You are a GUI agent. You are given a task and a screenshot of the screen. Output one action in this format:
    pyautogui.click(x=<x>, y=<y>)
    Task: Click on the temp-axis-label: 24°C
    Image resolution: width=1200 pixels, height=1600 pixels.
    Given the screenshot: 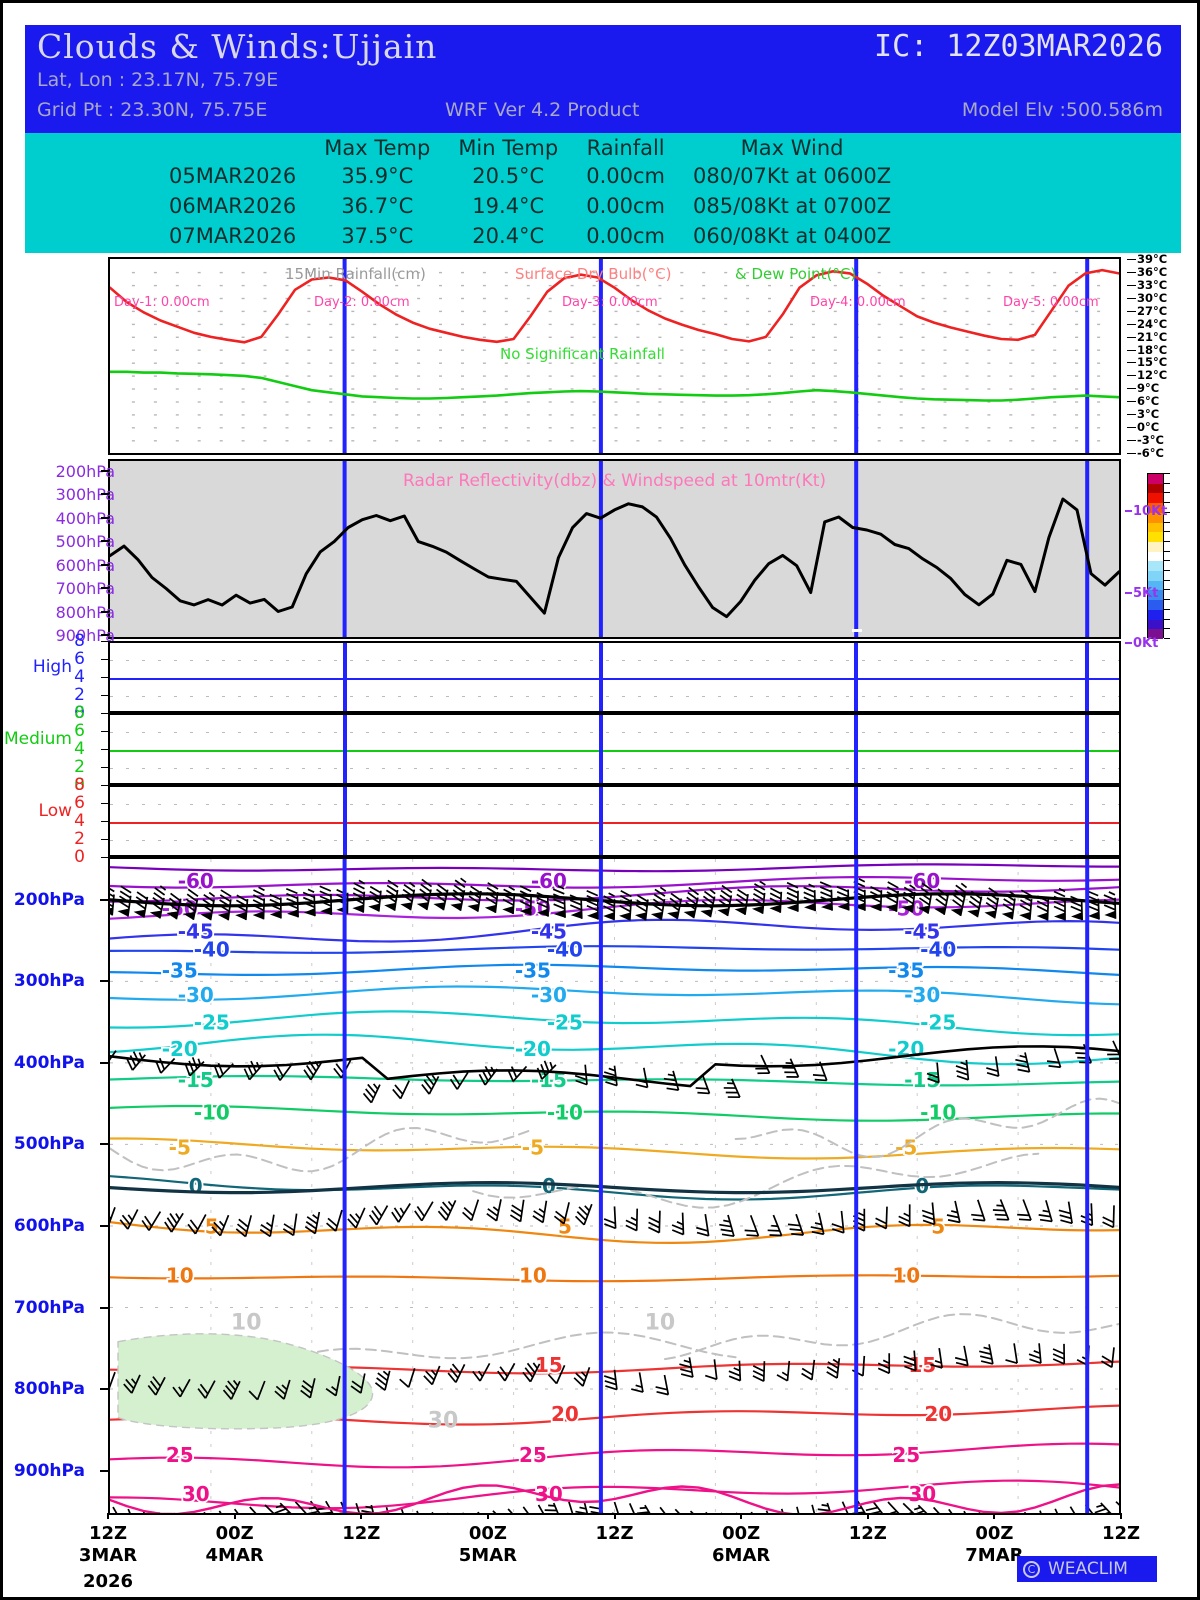 What is the action you would take?
    pyautogui.click(x=1152, y=323)
    